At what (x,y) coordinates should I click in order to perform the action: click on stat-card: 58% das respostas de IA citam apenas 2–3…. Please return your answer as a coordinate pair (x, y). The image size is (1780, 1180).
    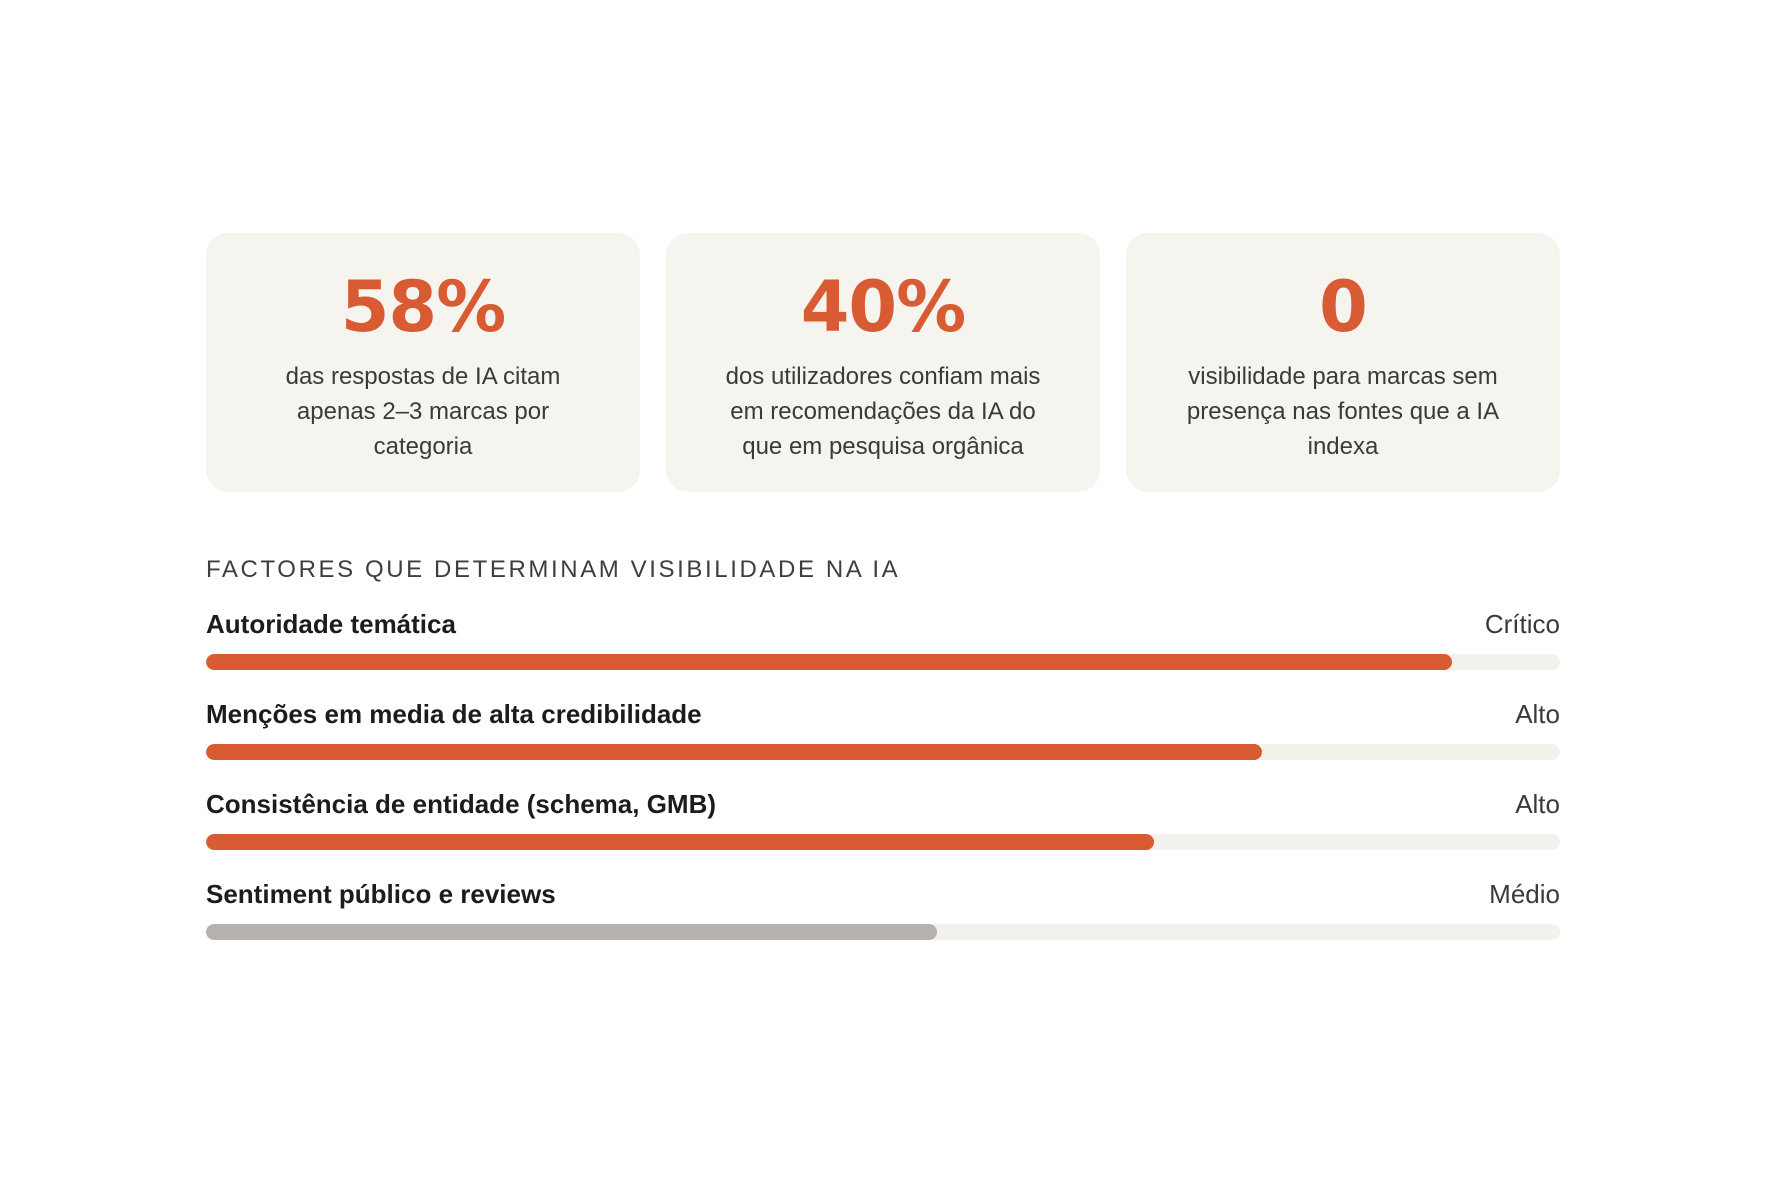
    Looking at the image, I should click on (423, 362).